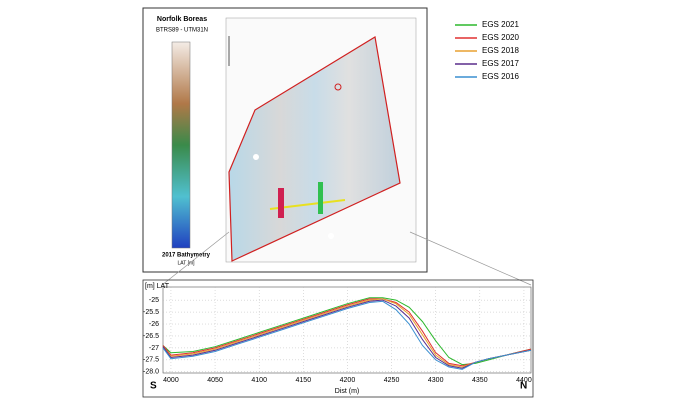 This screenshot has height=400, width=680. What do you see at coordinates (500, 24) in the screenshot?
I see `legend-label: EGS 2021` at bounding box center [500, 24].